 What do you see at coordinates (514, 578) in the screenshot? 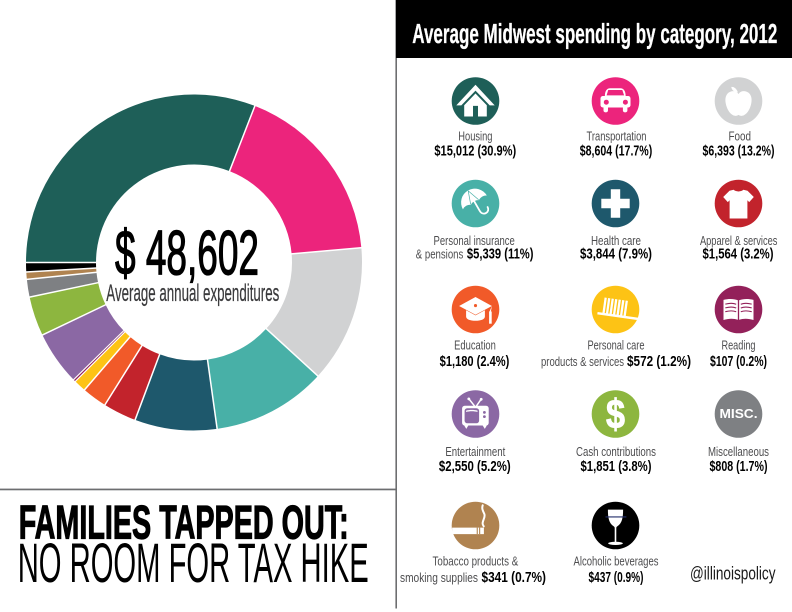
I see `svg-text: $341 (0.7%)` at bounding box center [514, 578].